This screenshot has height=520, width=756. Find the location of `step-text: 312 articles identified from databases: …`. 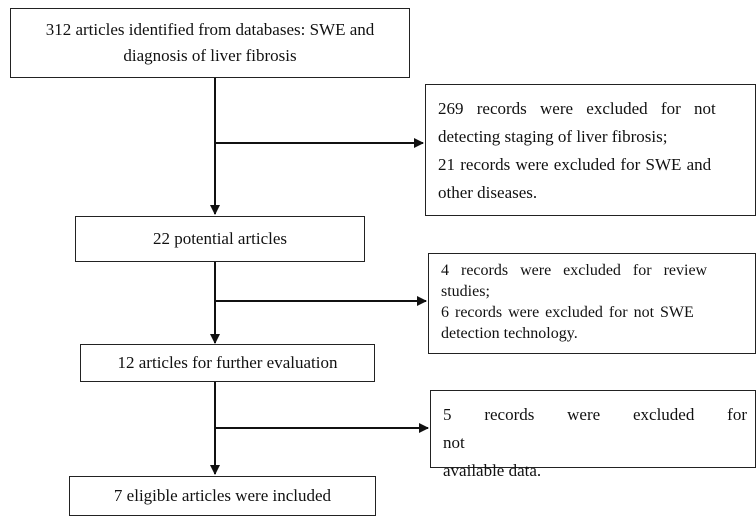

step-text: 312 articles identified from databases: … is located at coordinates (210, 43).